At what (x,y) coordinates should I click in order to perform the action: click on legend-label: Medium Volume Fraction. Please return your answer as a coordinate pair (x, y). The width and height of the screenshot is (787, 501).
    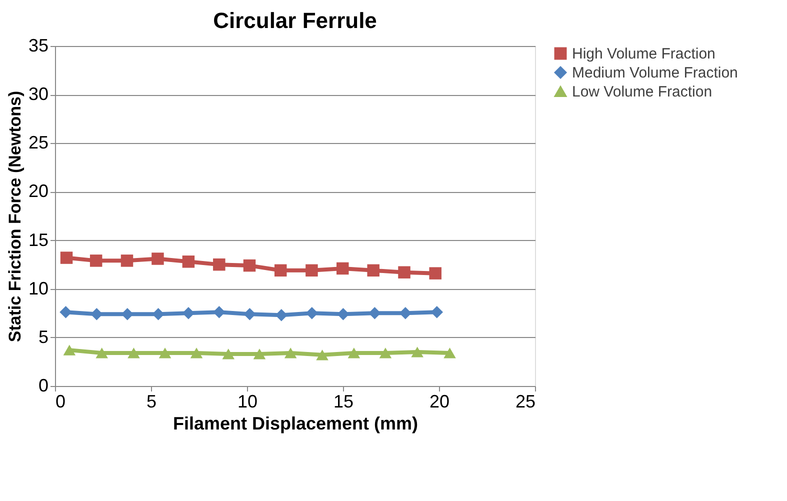
    Looking at the image, I should click on (655, 73).